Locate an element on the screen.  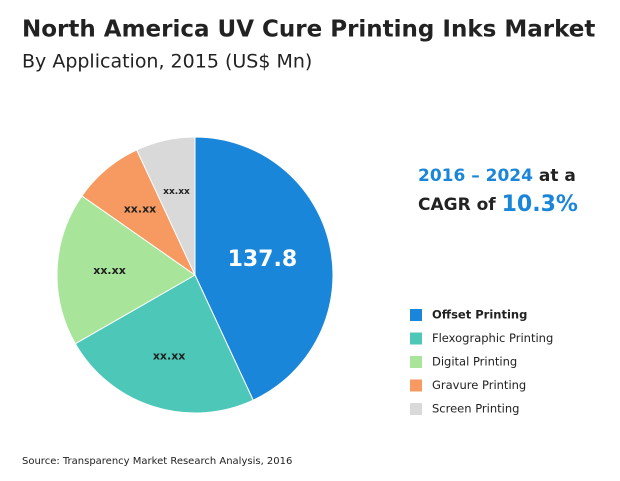
legend-label: Flexographic Printing is located at coordinates (492, 338).